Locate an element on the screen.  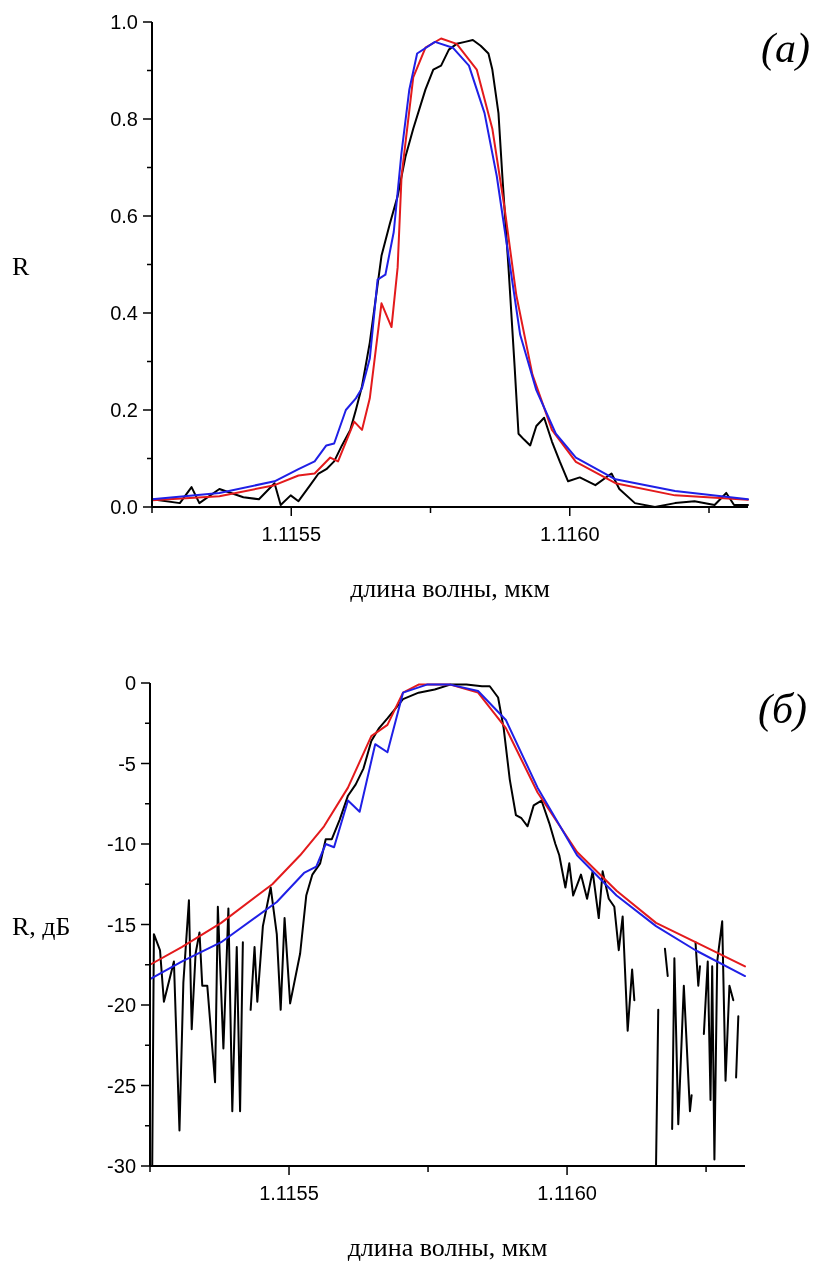
y-axis-title: R is located at coordinates (21, 266).